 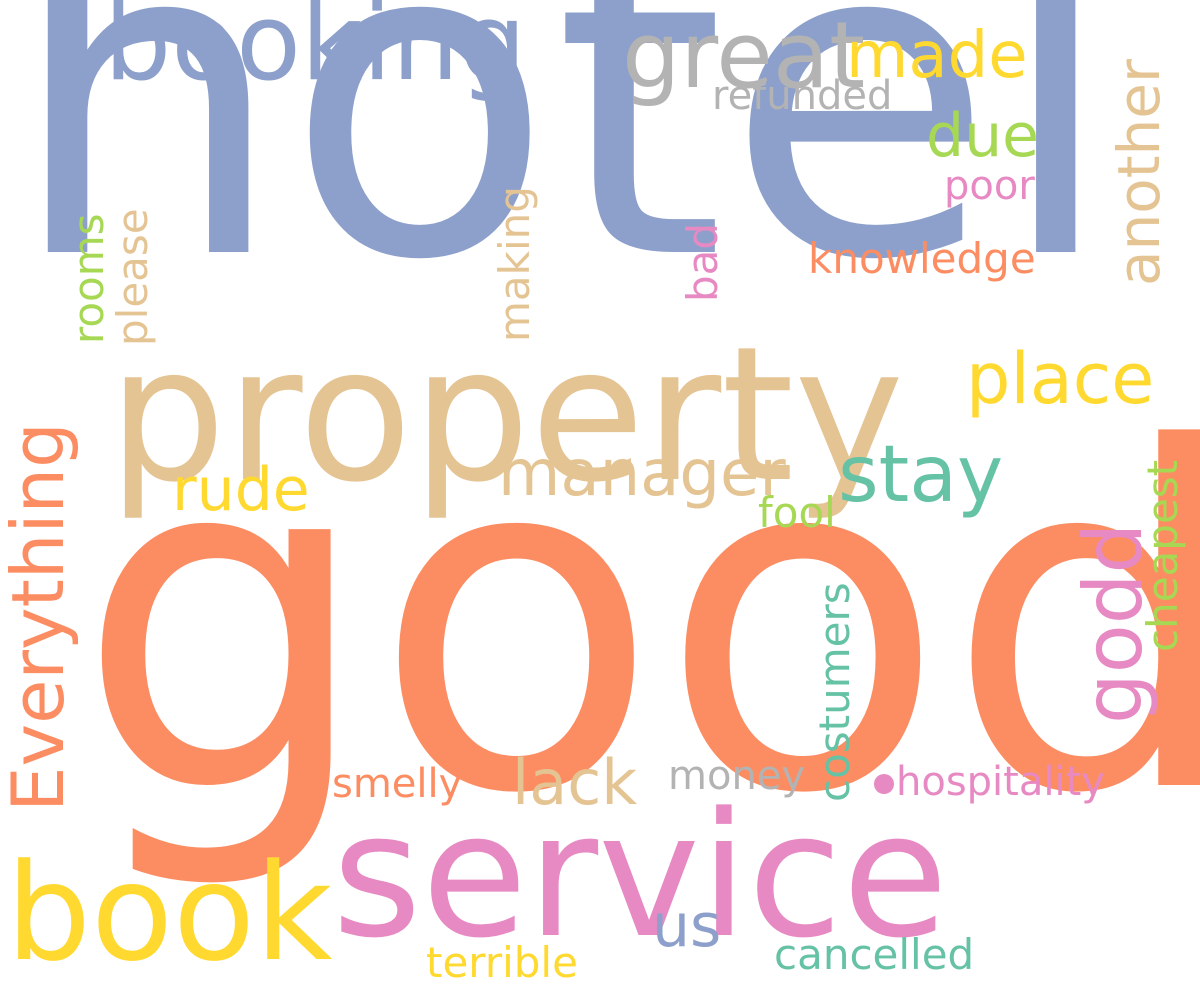 I want to click on word-property: property, so click(x=506, y=414).